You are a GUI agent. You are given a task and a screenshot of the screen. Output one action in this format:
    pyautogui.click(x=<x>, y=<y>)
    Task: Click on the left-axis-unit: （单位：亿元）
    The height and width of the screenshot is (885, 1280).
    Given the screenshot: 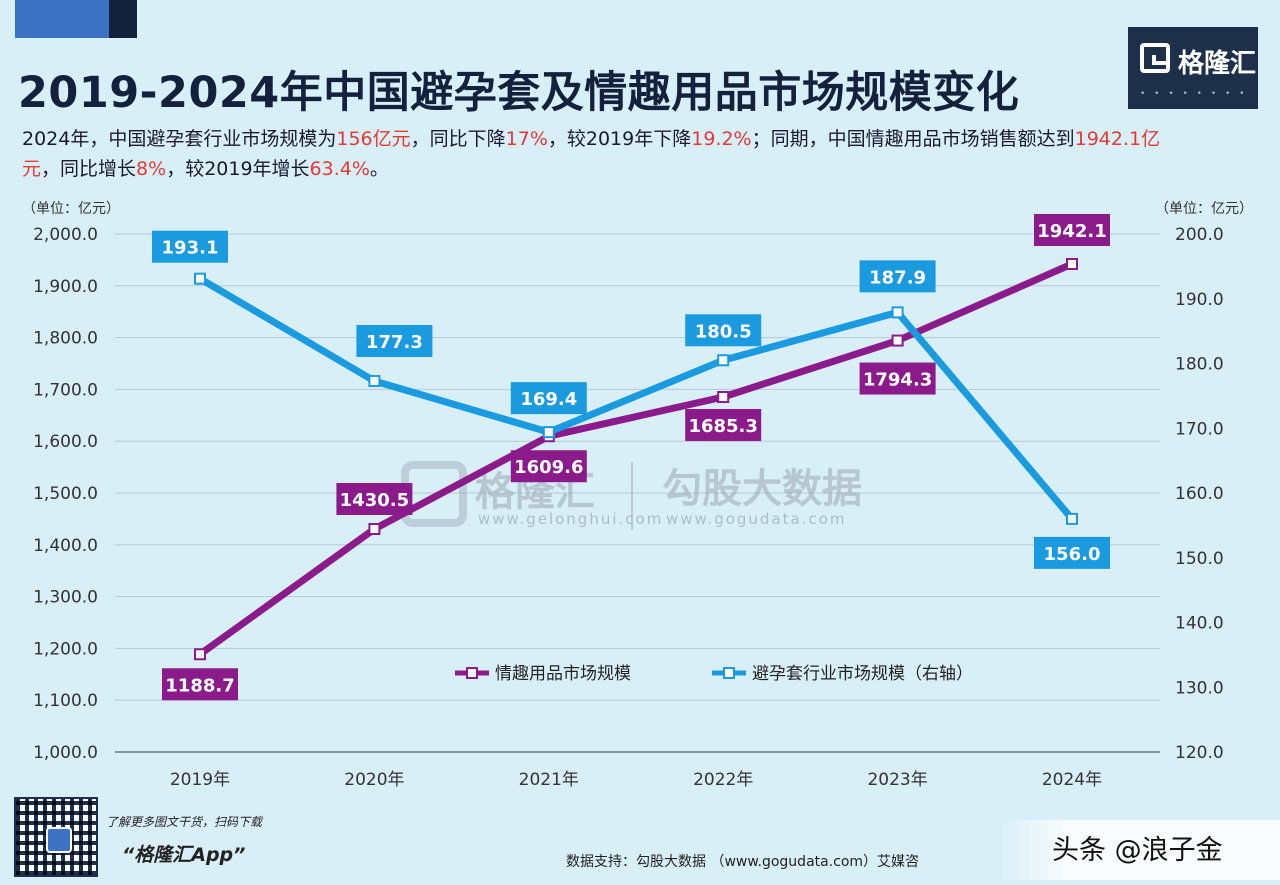 What is the action you would take?
    pyautogui.click(x=71, y=209)
    